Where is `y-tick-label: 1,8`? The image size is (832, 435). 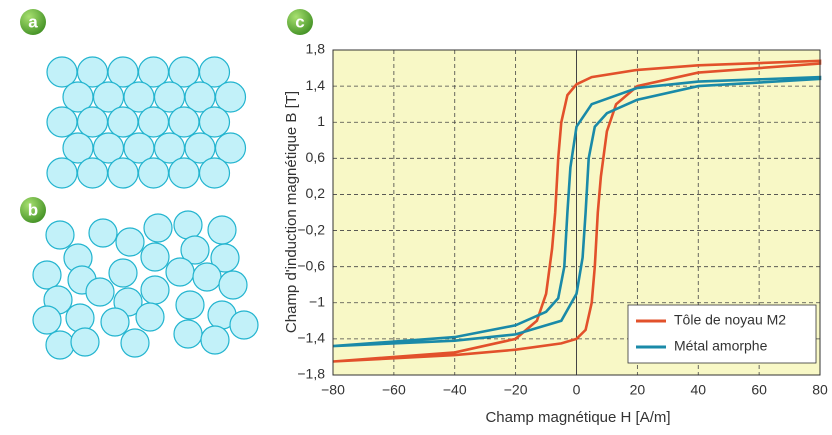 y-tick-label: 1,8 is located at coordinates (316, 49).